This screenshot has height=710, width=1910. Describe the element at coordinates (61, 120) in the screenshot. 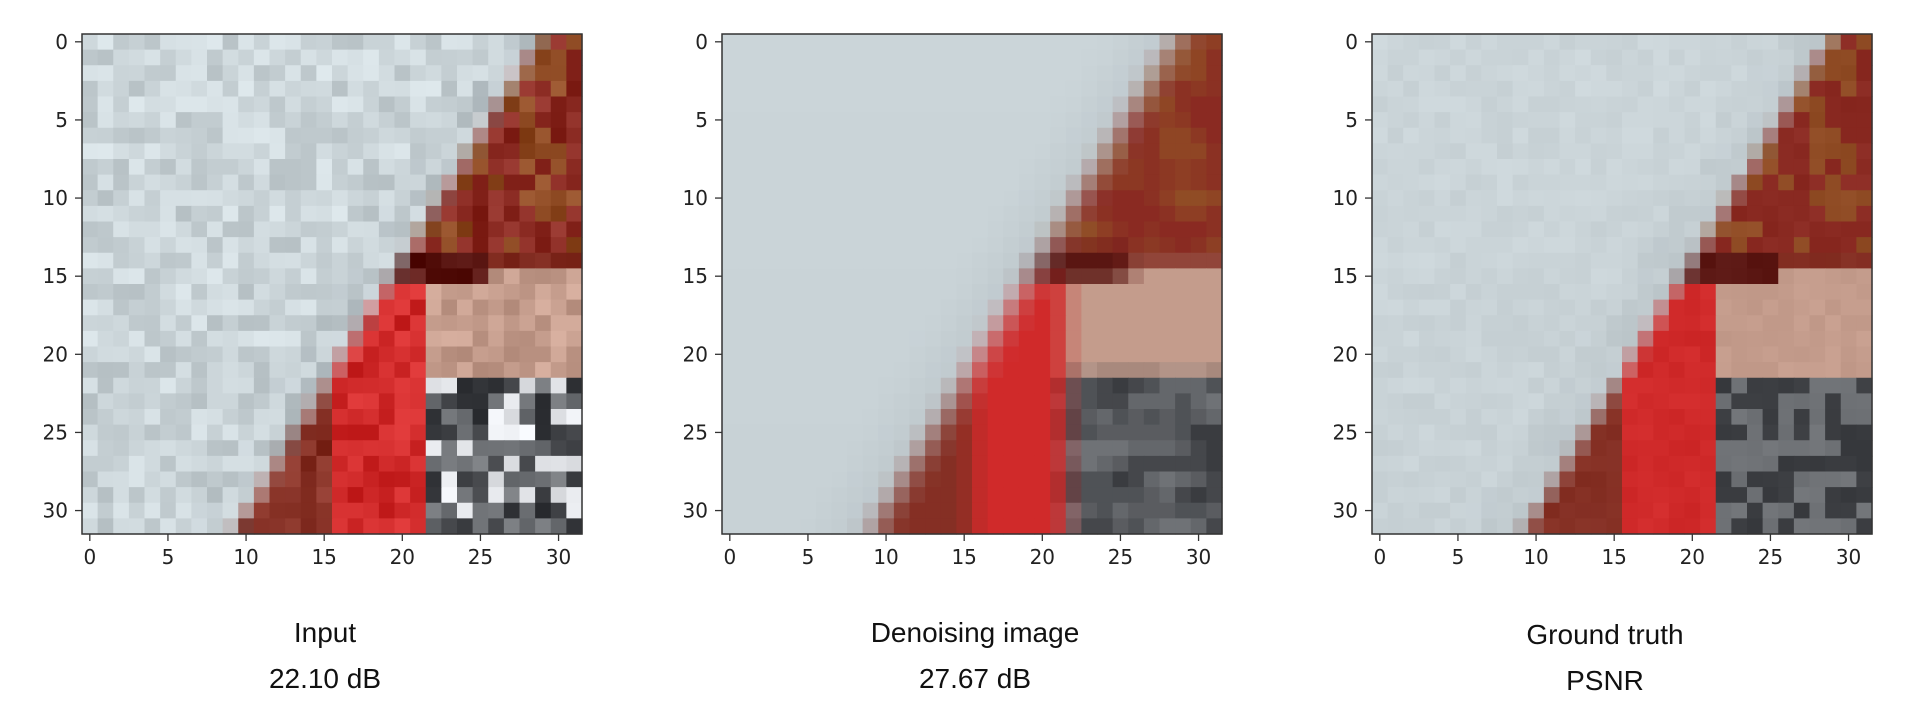

I see `y-tick-label: 5` at that location.